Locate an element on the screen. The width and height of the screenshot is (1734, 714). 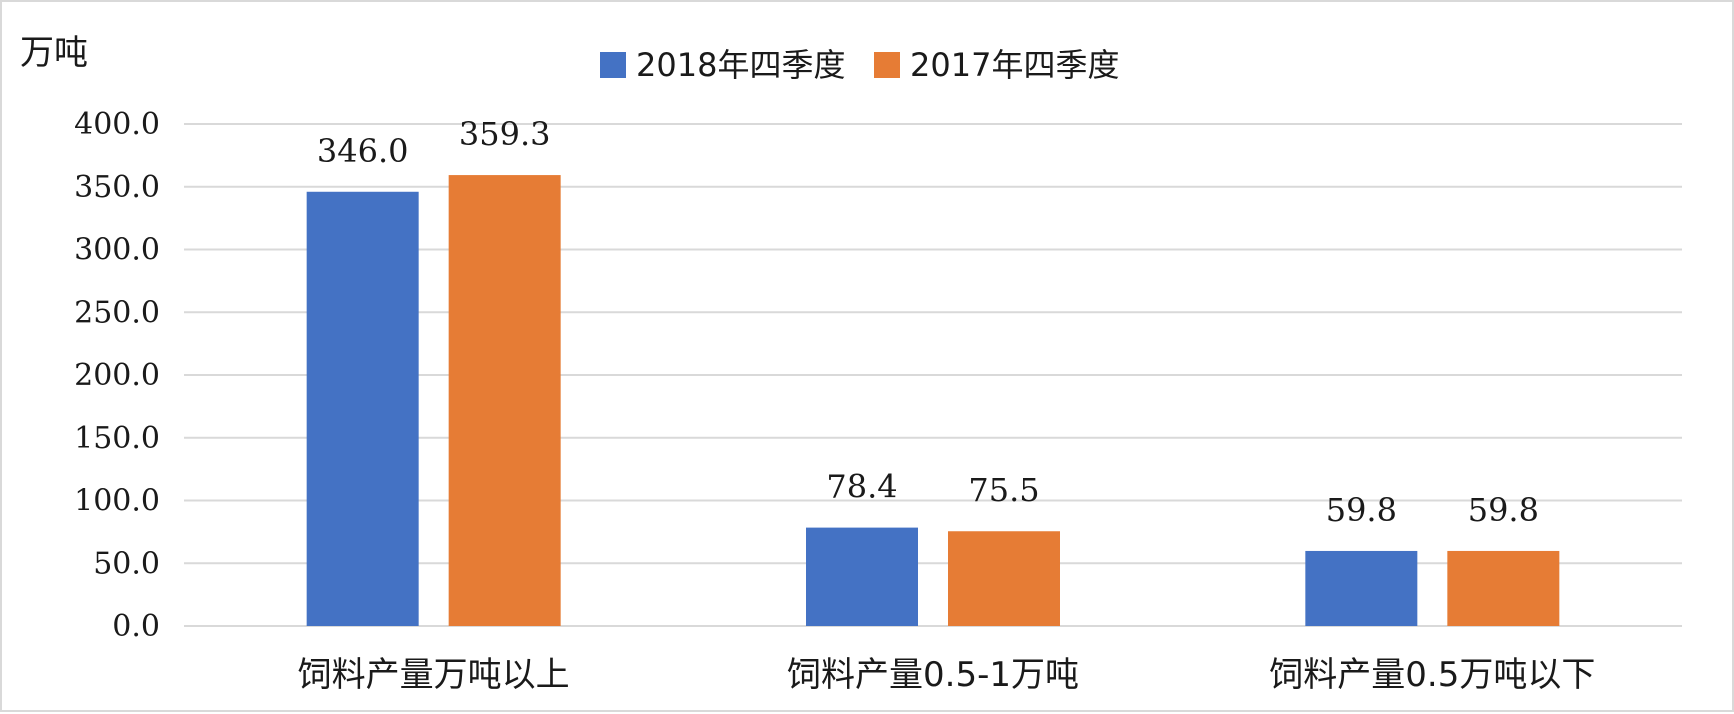
y-tick-label: 200.0 is located at coordinates (117, 375).